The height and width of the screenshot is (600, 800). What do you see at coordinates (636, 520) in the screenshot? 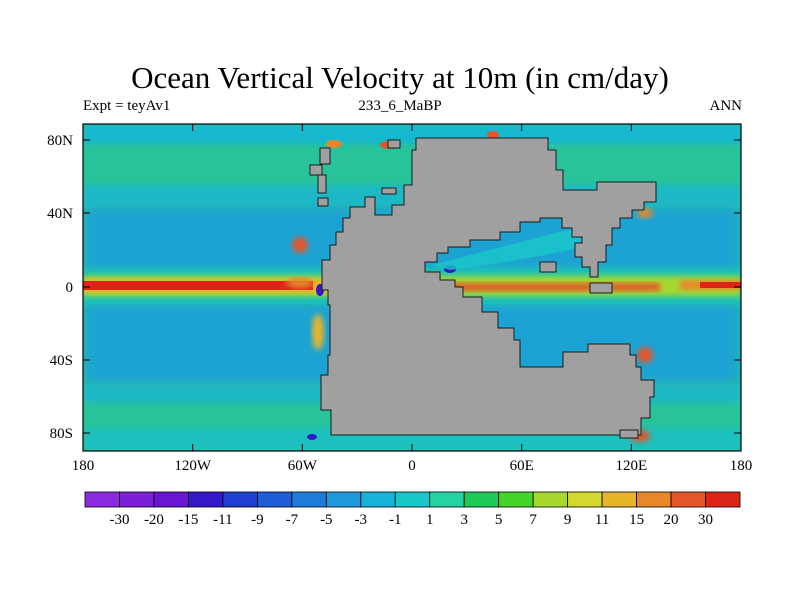
I see `colorbar-label: 15` at bounding box center [636, 520].